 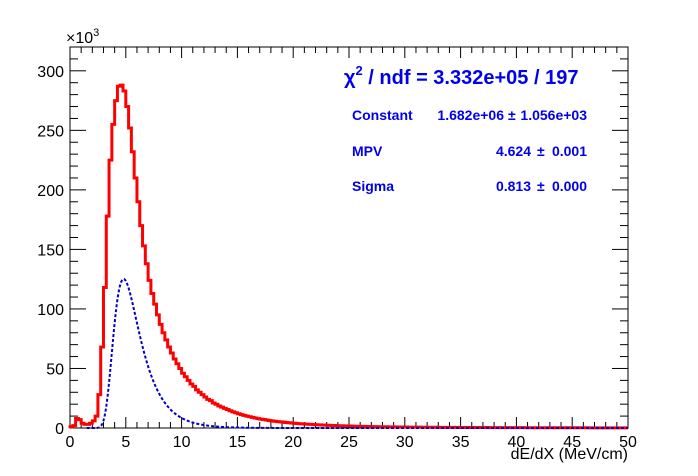 What do you see at coordinates (541, 186) in the screenshot?
I see `stat-pm-sigma: ±` at bounding box center [541, 186].